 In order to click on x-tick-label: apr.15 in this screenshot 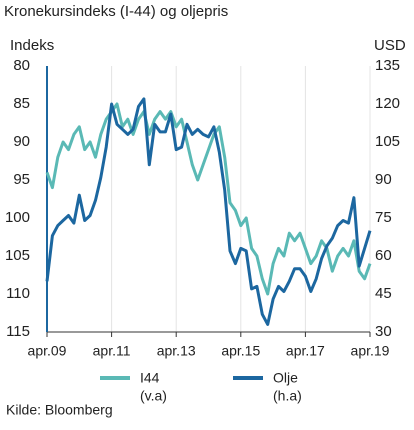, I will do `click(240, 351)`.